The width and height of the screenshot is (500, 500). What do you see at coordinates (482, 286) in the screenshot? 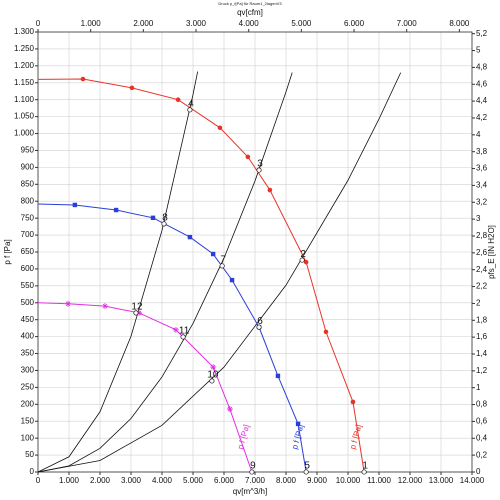
I see `y2-tick-label: 2,2` at bounding box center [482, 286].